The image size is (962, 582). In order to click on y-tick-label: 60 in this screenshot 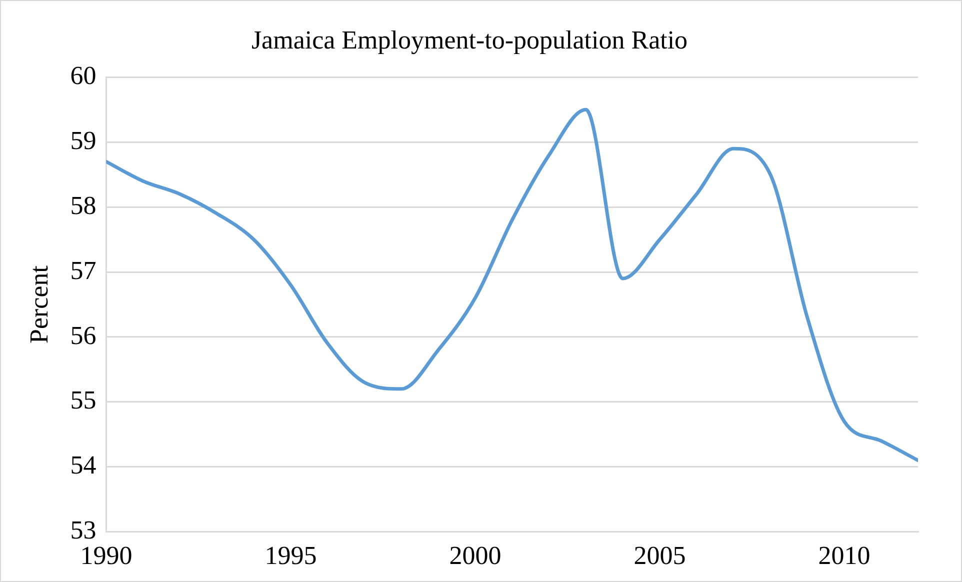, I will do `click(83, 75)`.